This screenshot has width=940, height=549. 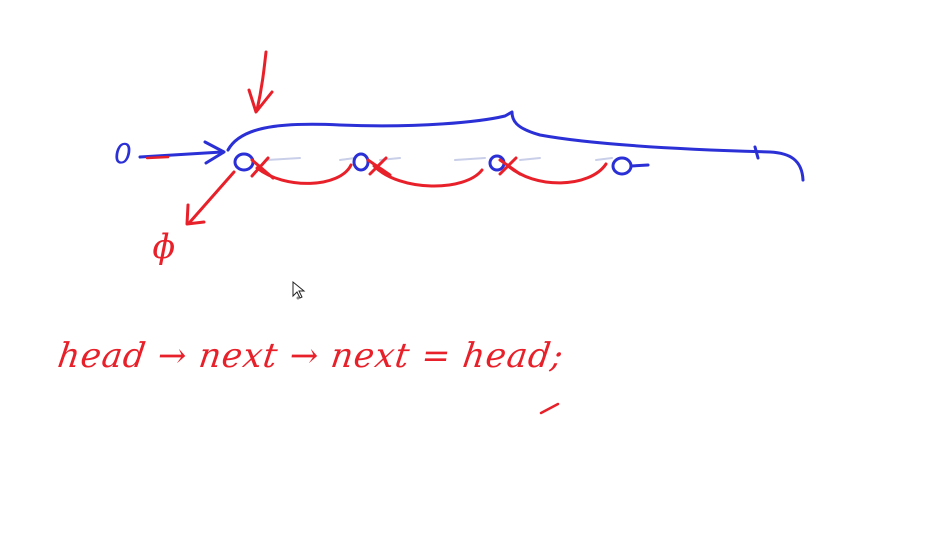 What do you see at coordinates (210, 198) in the screenshot?
I see `head-to-null-arrow` at bounding box center [210, 198].